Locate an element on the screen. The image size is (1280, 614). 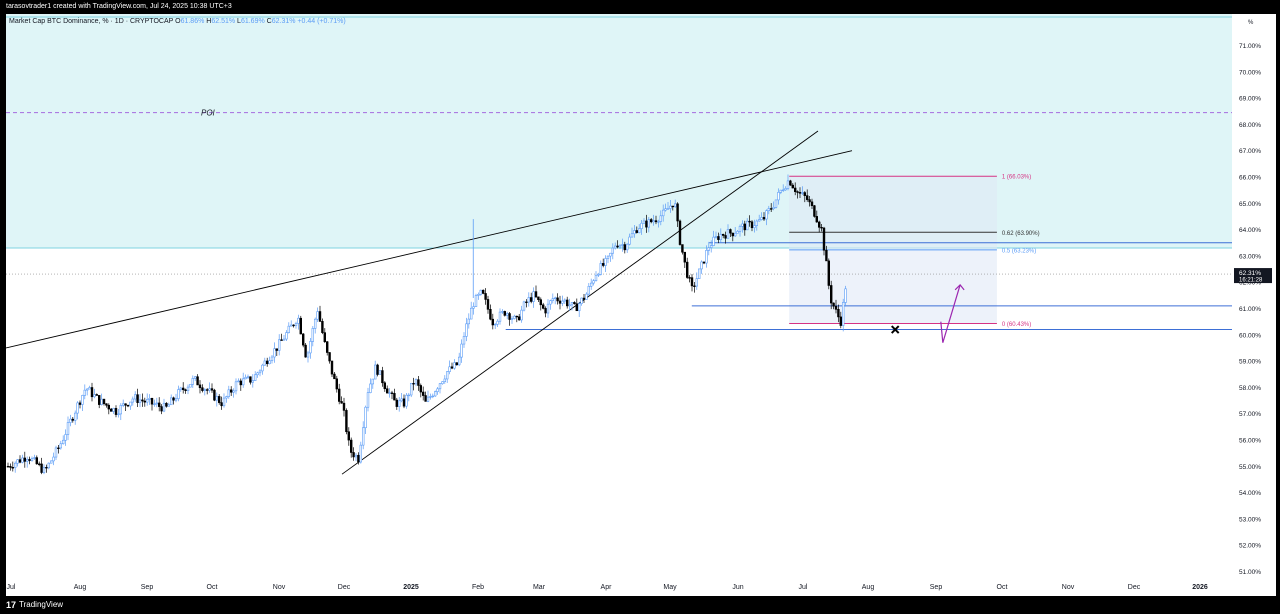
price-tick: 59.00% is located at coordinates (1250, 362).